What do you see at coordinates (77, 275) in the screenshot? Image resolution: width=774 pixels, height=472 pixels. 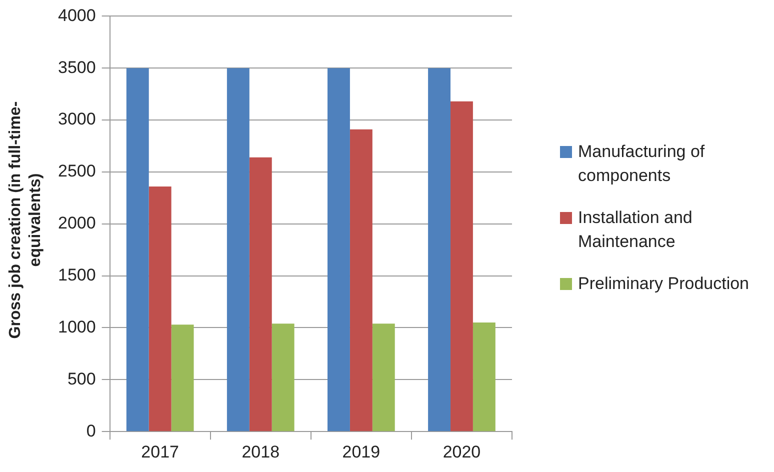 I see `y-tick-label: 1500` at bounding box center [77, 275].